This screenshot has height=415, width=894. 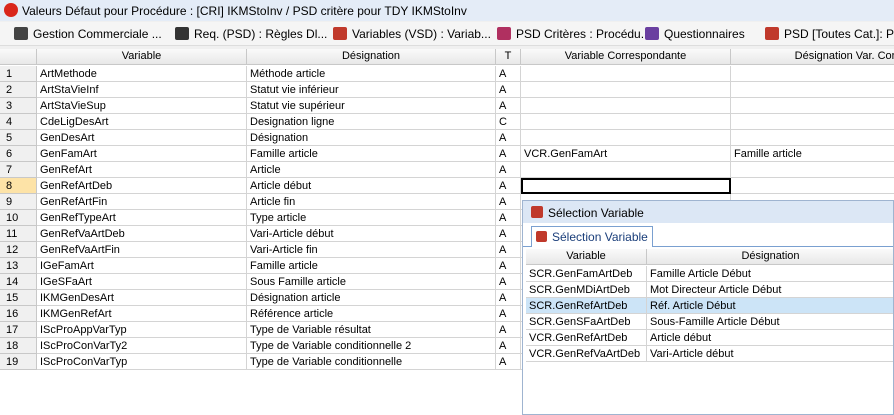 What do you see at coordinates (592, 236) in the screenshot?
I see `tab: Sélection Variable` at bounding box center [592, 236].